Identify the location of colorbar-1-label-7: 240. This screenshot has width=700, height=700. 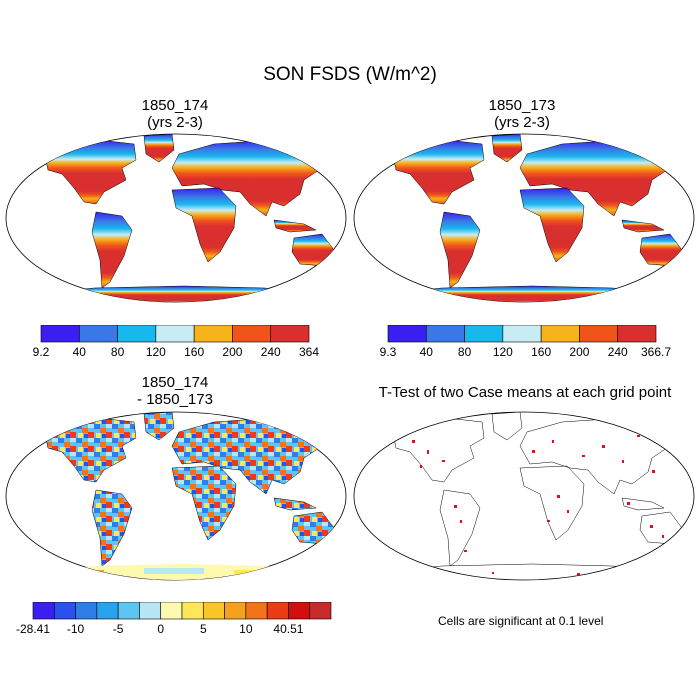
(271, 352).